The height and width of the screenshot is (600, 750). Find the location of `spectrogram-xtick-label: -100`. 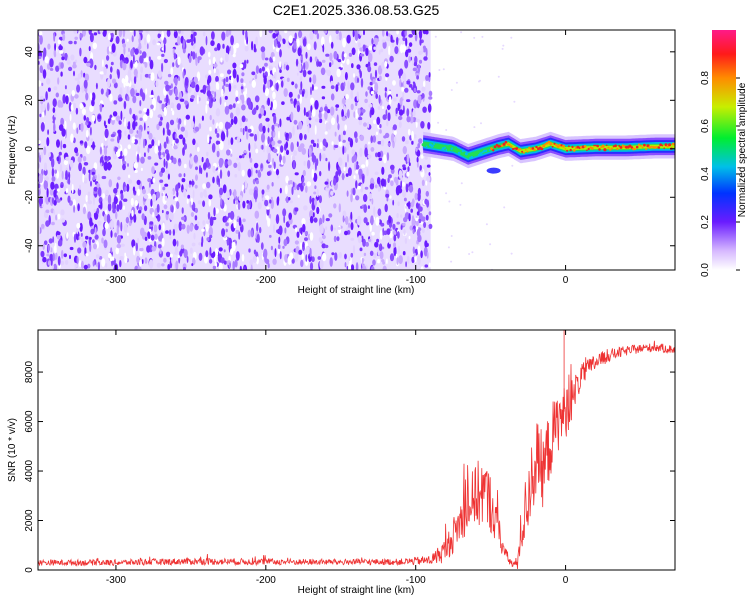

spectrogram-xtick-label: -100 is located at coordinates (416, 280).